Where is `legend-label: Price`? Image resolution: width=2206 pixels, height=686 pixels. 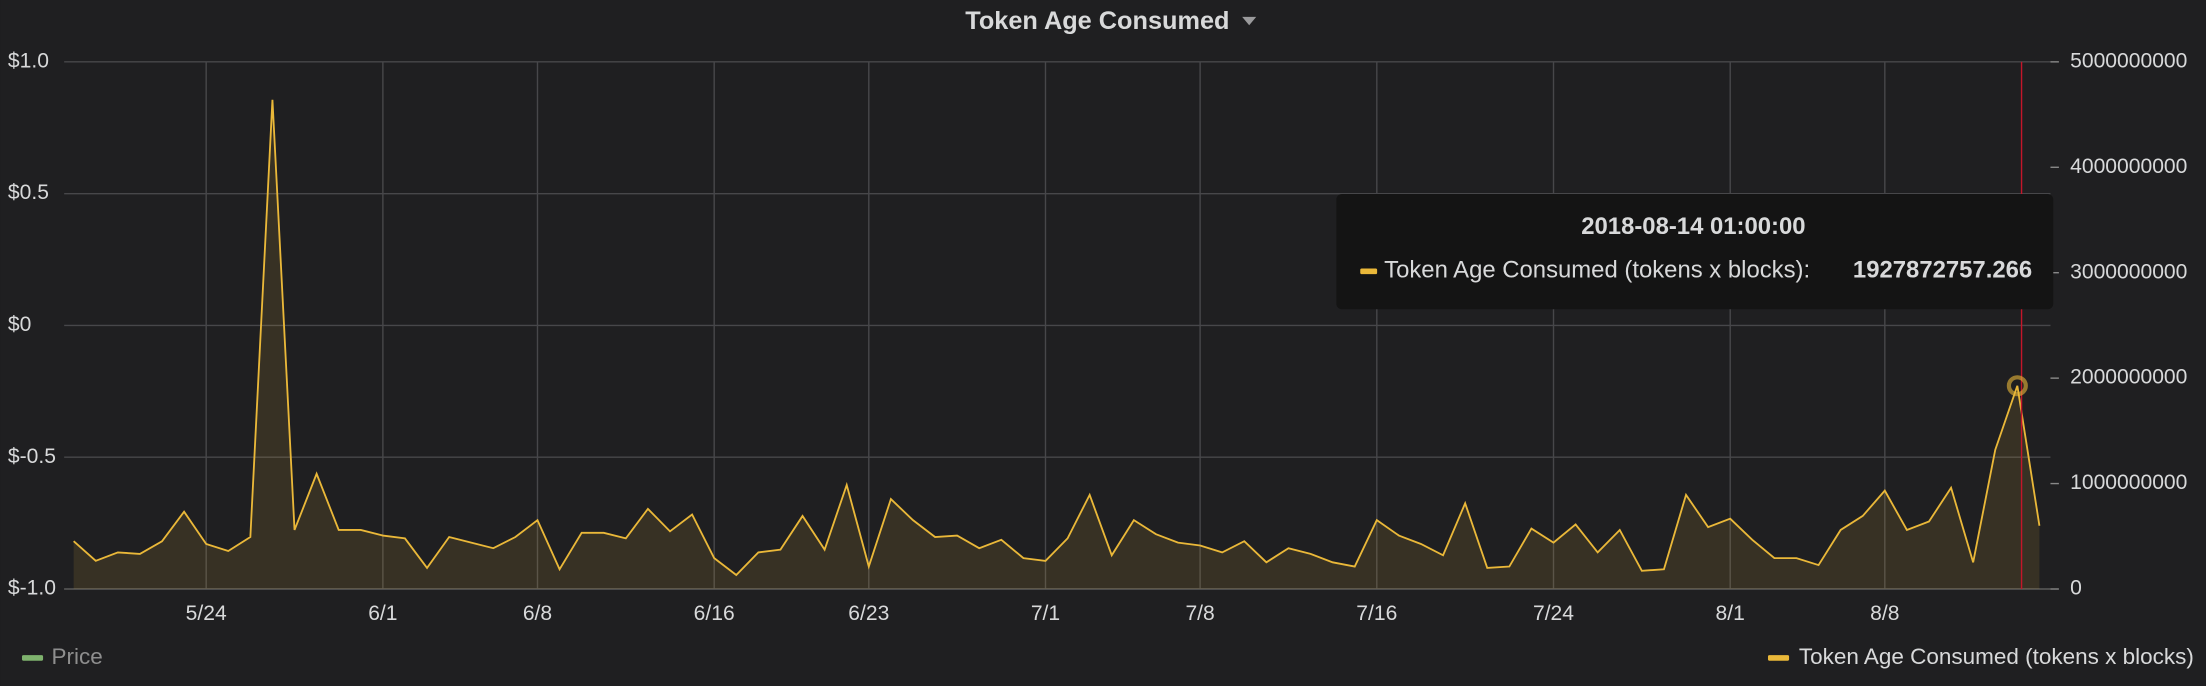 legend-label: Price is located at coordinates (77, 656).